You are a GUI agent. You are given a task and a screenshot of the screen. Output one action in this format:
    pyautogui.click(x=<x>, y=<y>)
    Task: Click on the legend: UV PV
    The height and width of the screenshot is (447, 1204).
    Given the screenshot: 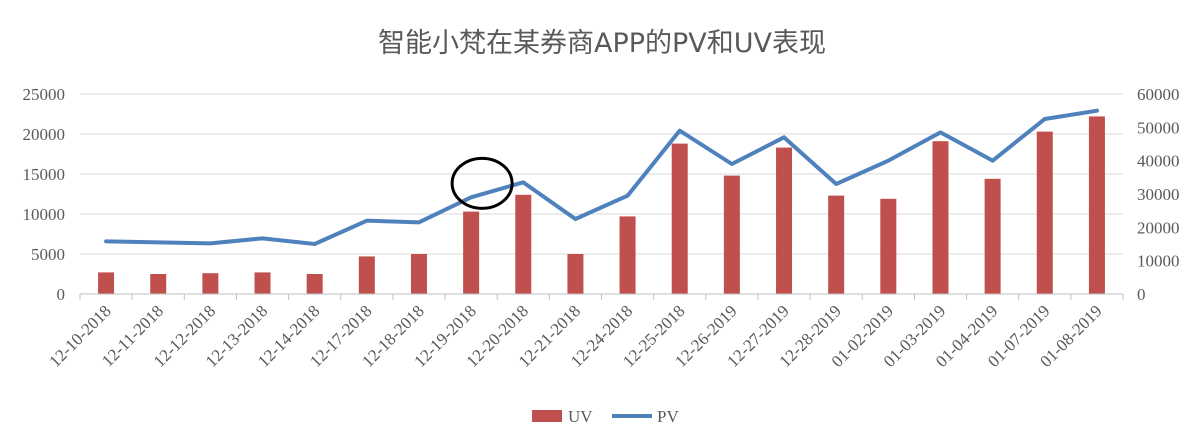 What is the action you would take?
    pyautogui.click(x=605, y=416)
    